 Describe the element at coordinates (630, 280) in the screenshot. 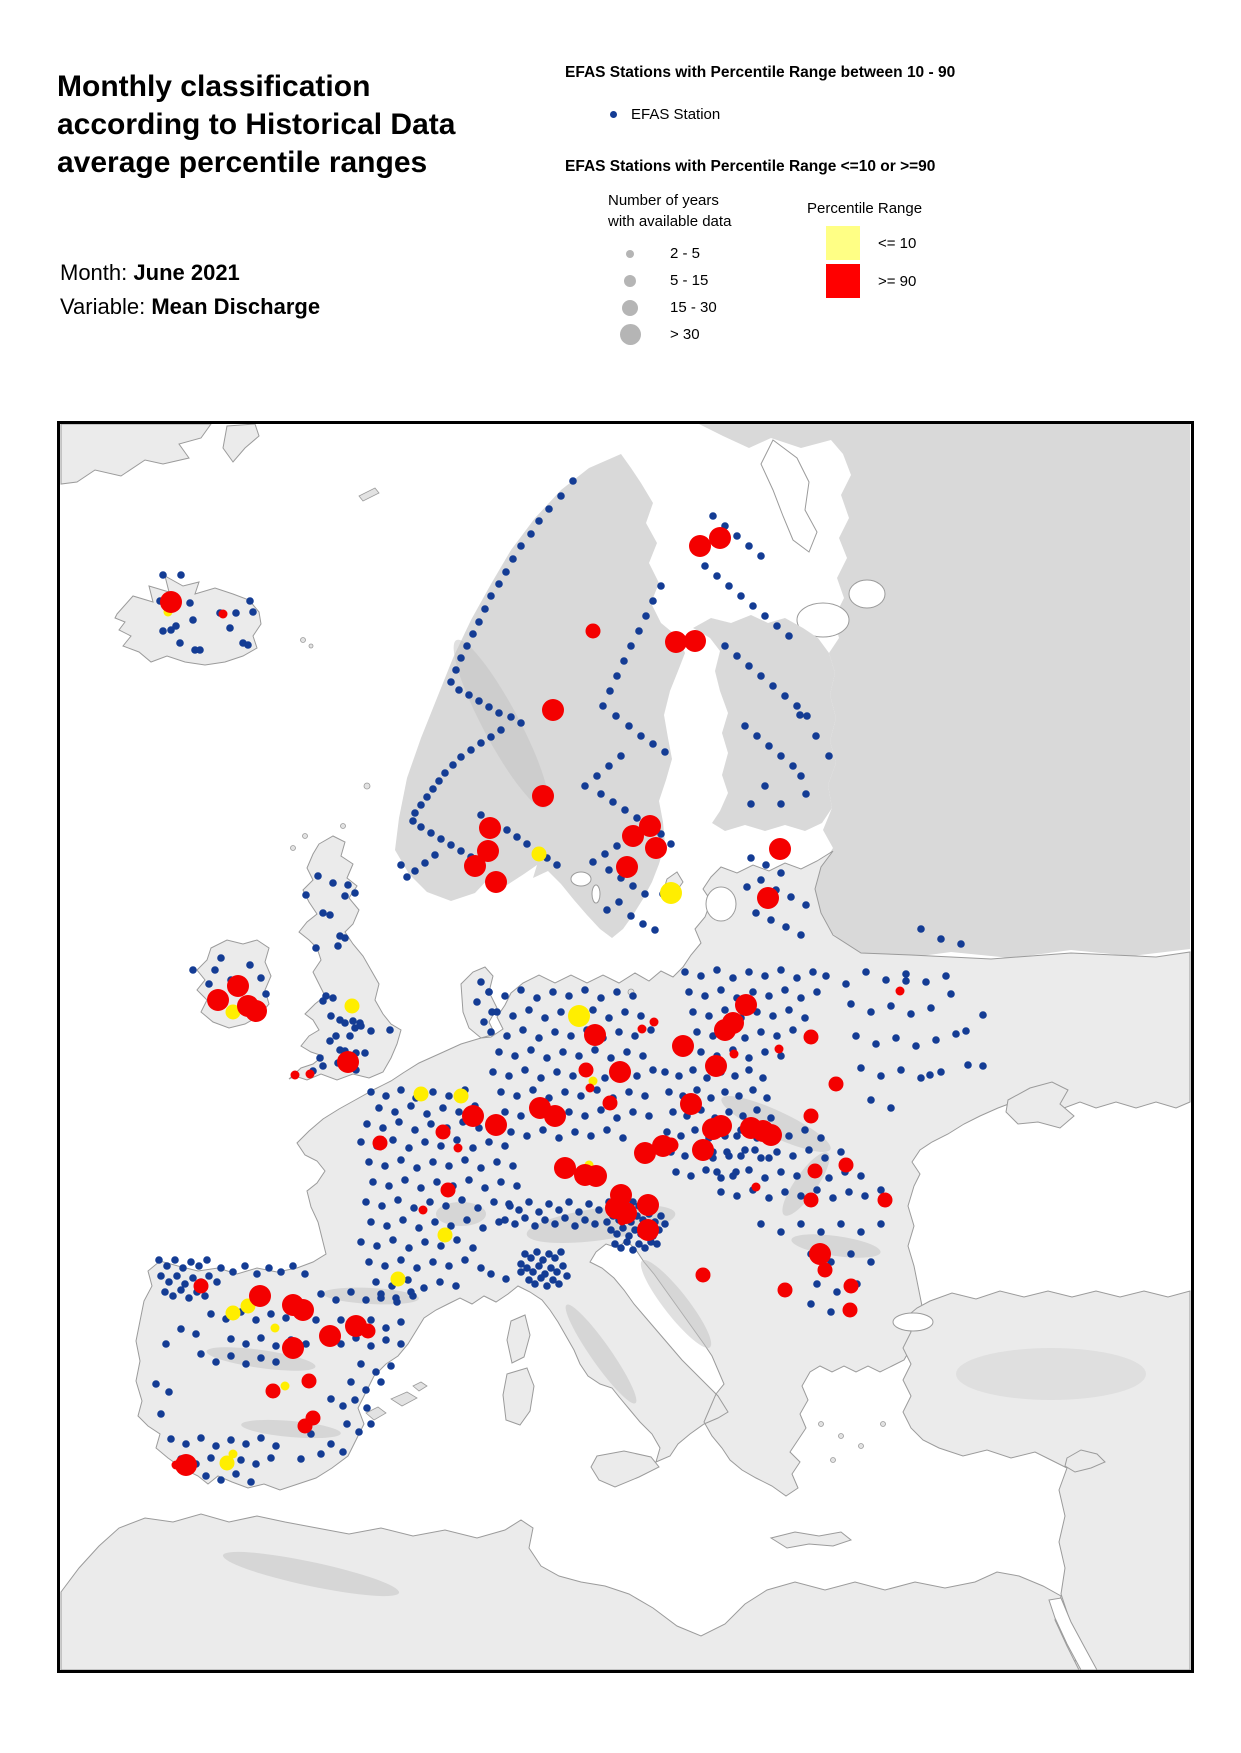

I see `size-circle-icon` at that location.